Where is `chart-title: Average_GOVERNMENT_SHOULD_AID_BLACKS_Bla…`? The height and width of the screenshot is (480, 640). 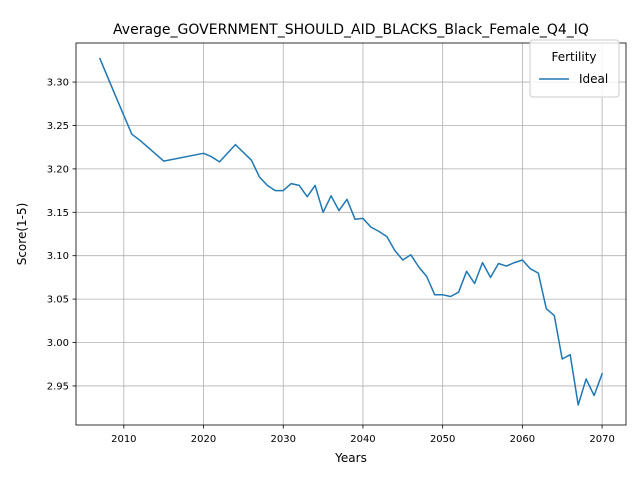 chart-title: Average_GOVERNMENT_SHOULD_AID_BLACKS_Bla… is located at coordinates (351, 30).